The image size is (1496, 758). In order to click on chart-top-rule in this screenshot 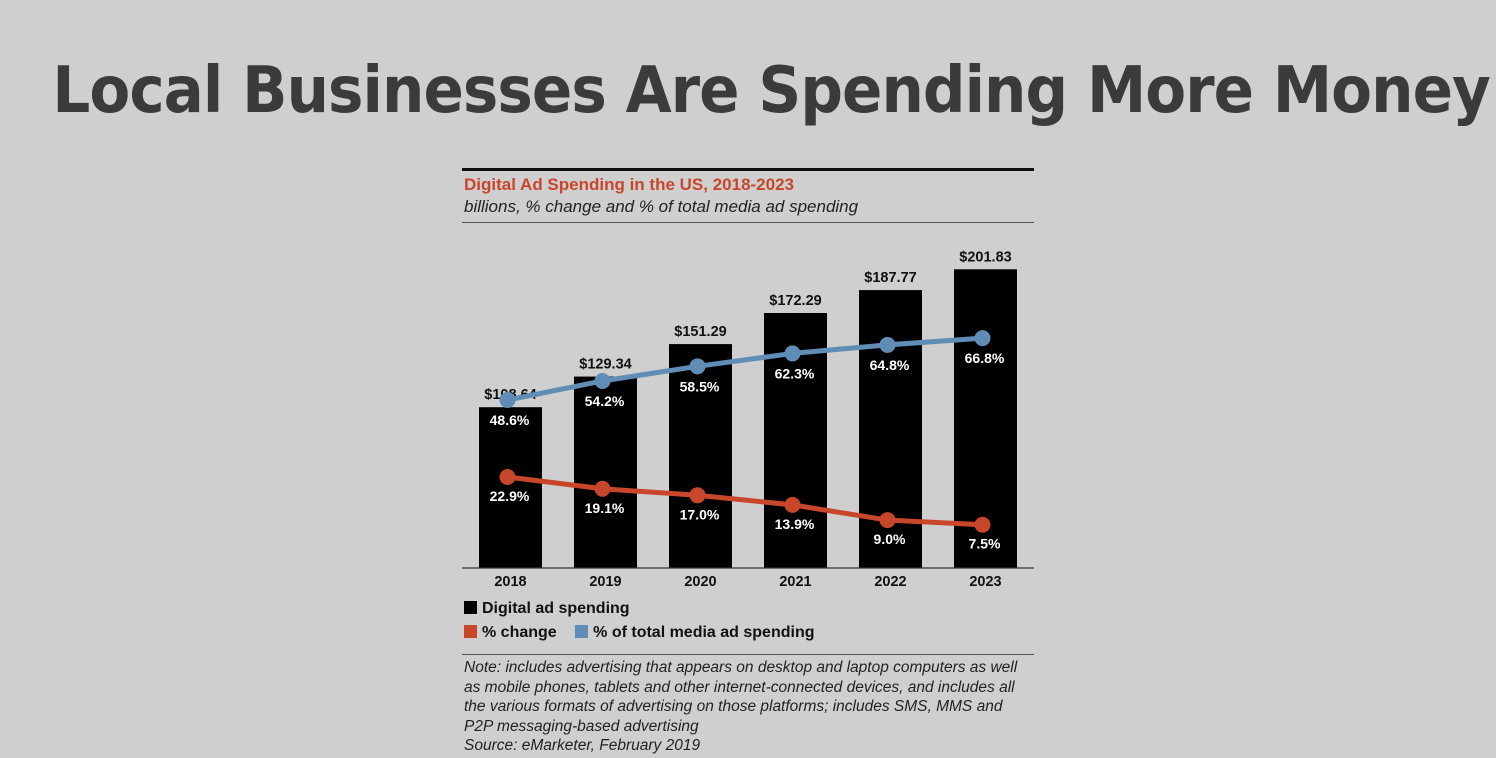, I will do `click(748, 169)`.